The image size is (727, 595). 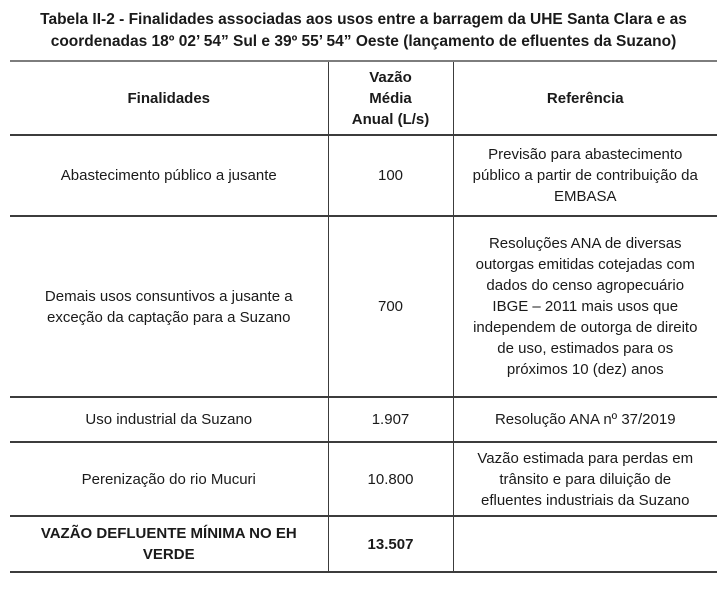 I want to click on cell-vazao: 100, so click(x=390, y=175).